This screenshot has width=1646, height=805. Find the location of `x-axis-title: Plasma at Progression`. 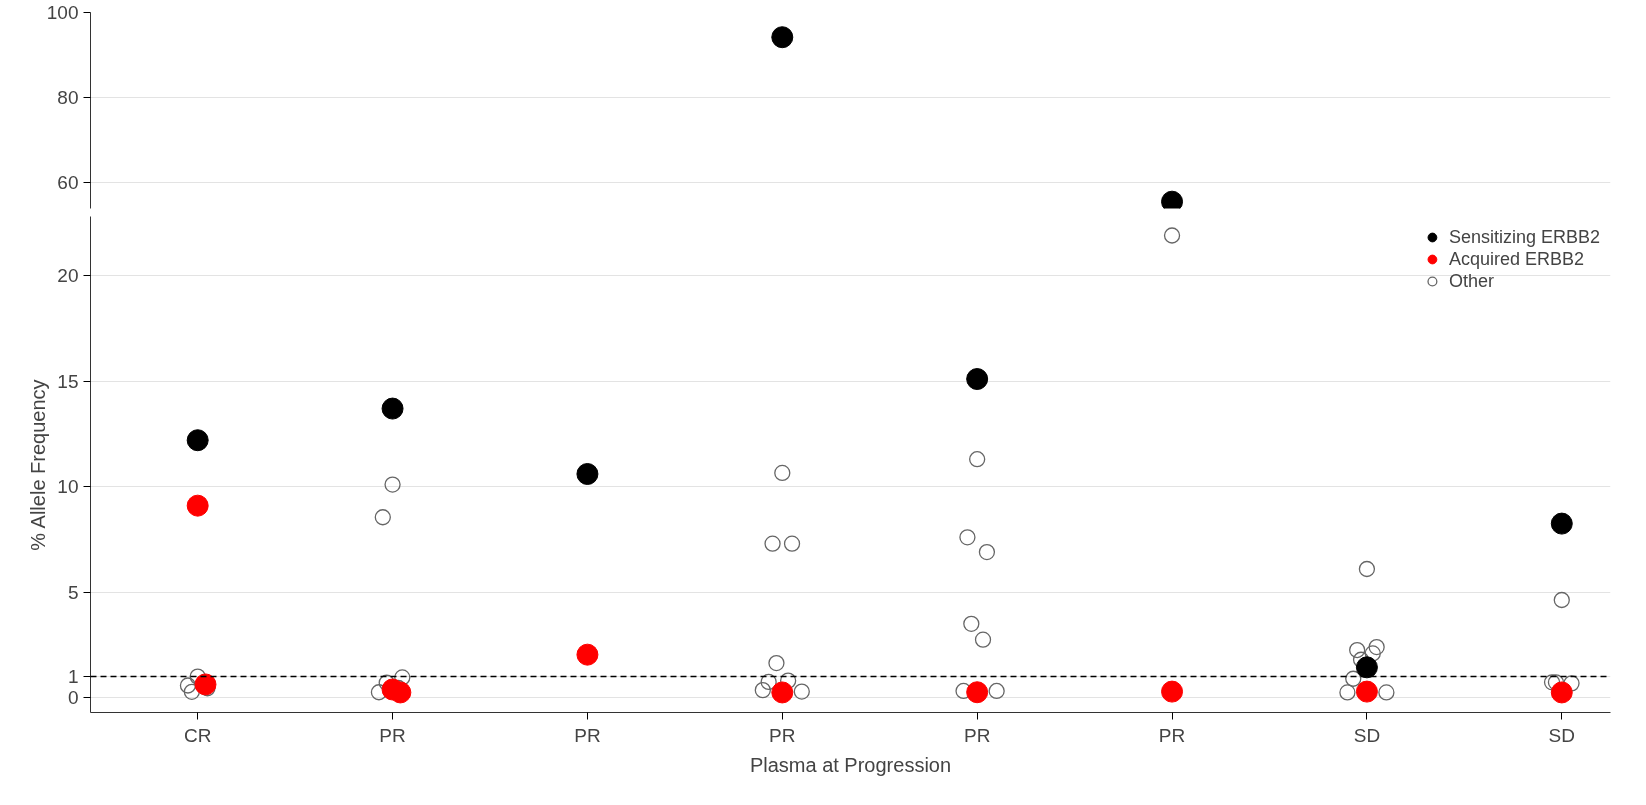

x-axis-title: Plasma at Progression is located at coordinates (850, 764).